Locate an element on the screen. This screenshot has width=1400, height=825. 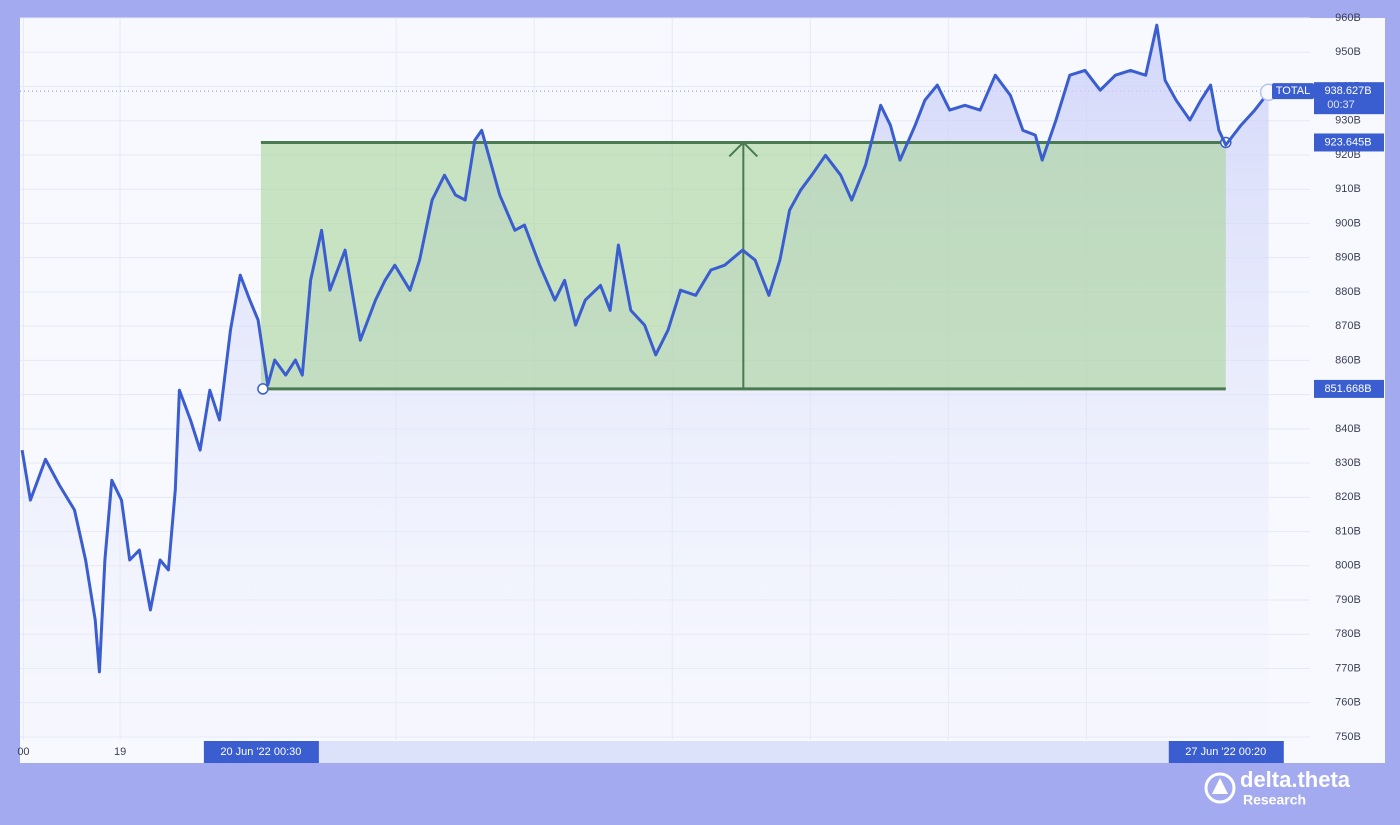
x-tick-label: 00 is located at coordinates (23, 752).